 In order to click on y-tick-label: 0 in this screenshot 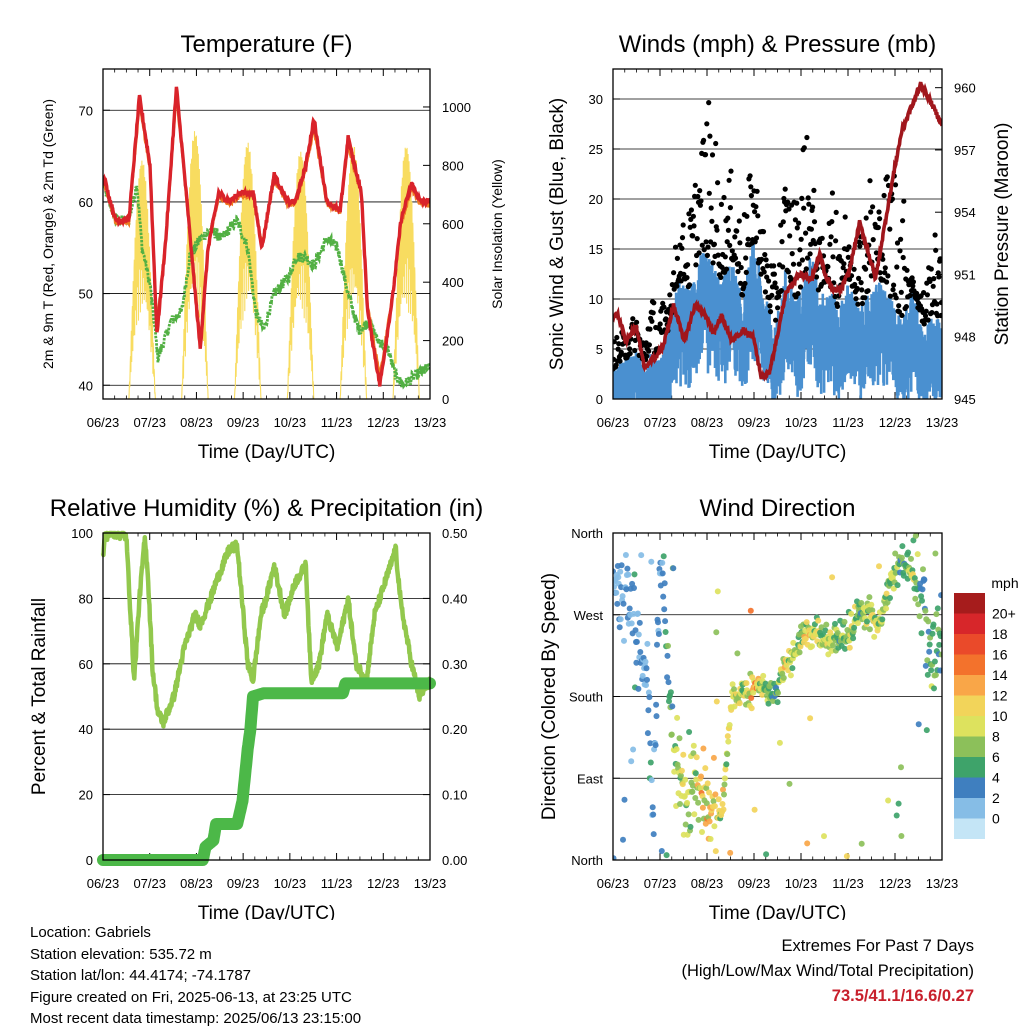, I will do `click(599, 399)`.